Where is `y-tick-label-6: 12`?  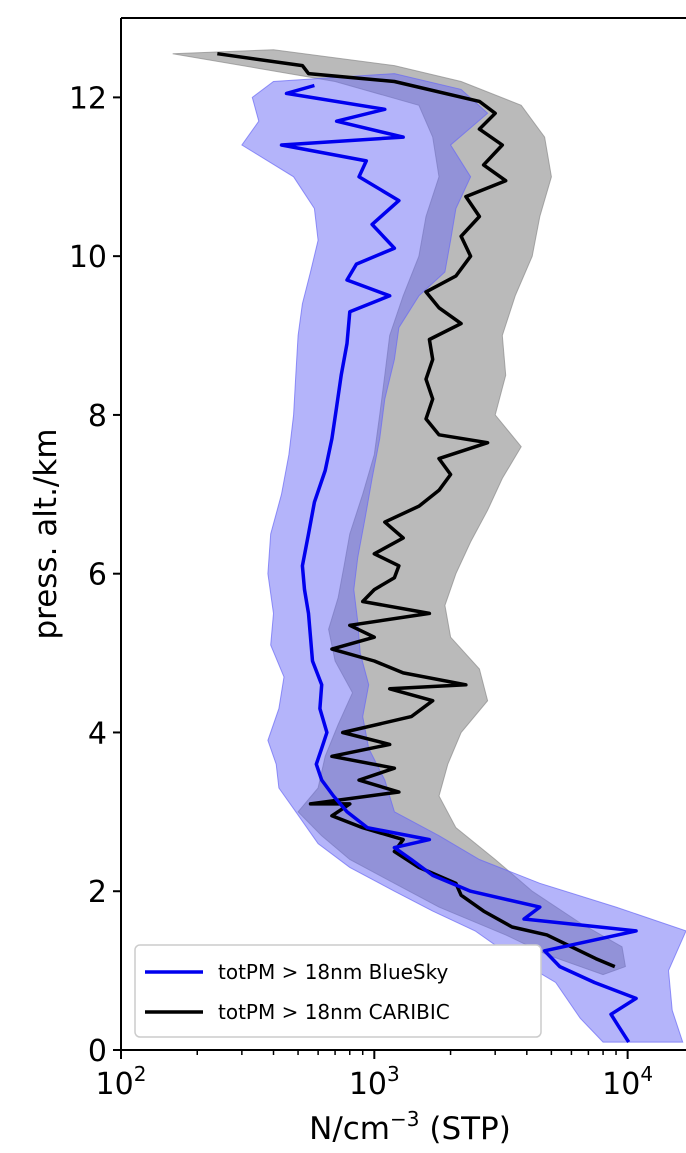 y-tick-label-6: 12 is located at coordinates (88, 98).